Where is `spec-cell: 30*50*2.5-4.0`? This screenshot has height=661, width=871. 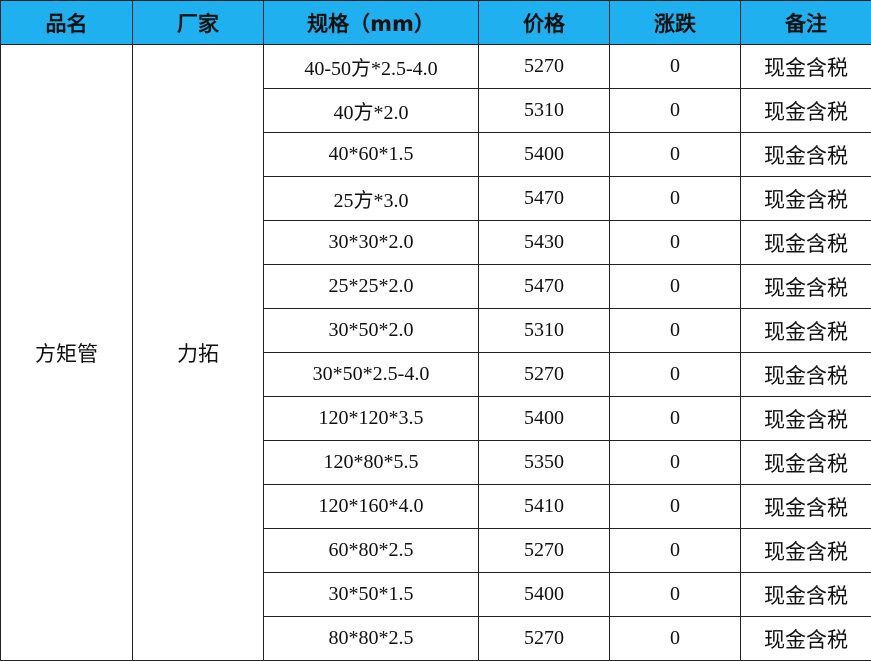
spec-cell: 30*50*2.5-4.0 is located at coordinates (371, 374).